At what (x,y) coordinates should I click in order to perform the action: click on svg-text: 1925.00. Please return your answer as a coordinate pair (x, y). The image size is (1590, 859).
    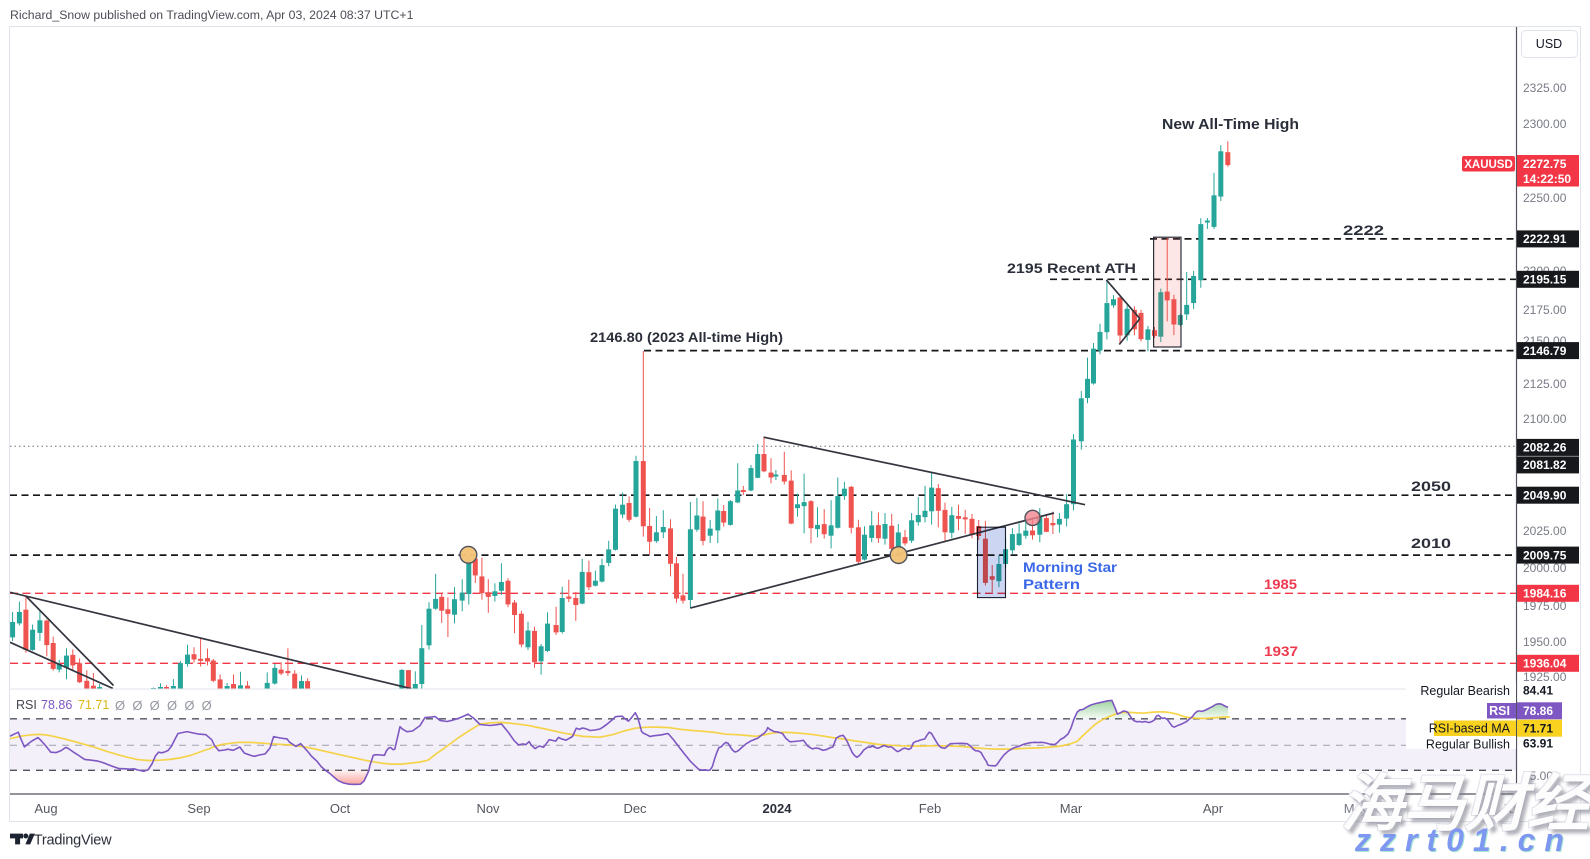
    Looking at the image, I should click on (1545, 677).